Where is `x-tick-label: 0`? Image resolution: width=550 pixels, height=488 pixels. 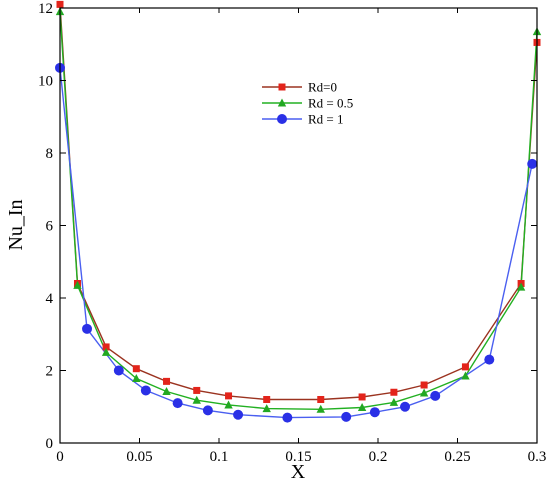 x-tick-label: 0 is located at coordinates (60, 457).